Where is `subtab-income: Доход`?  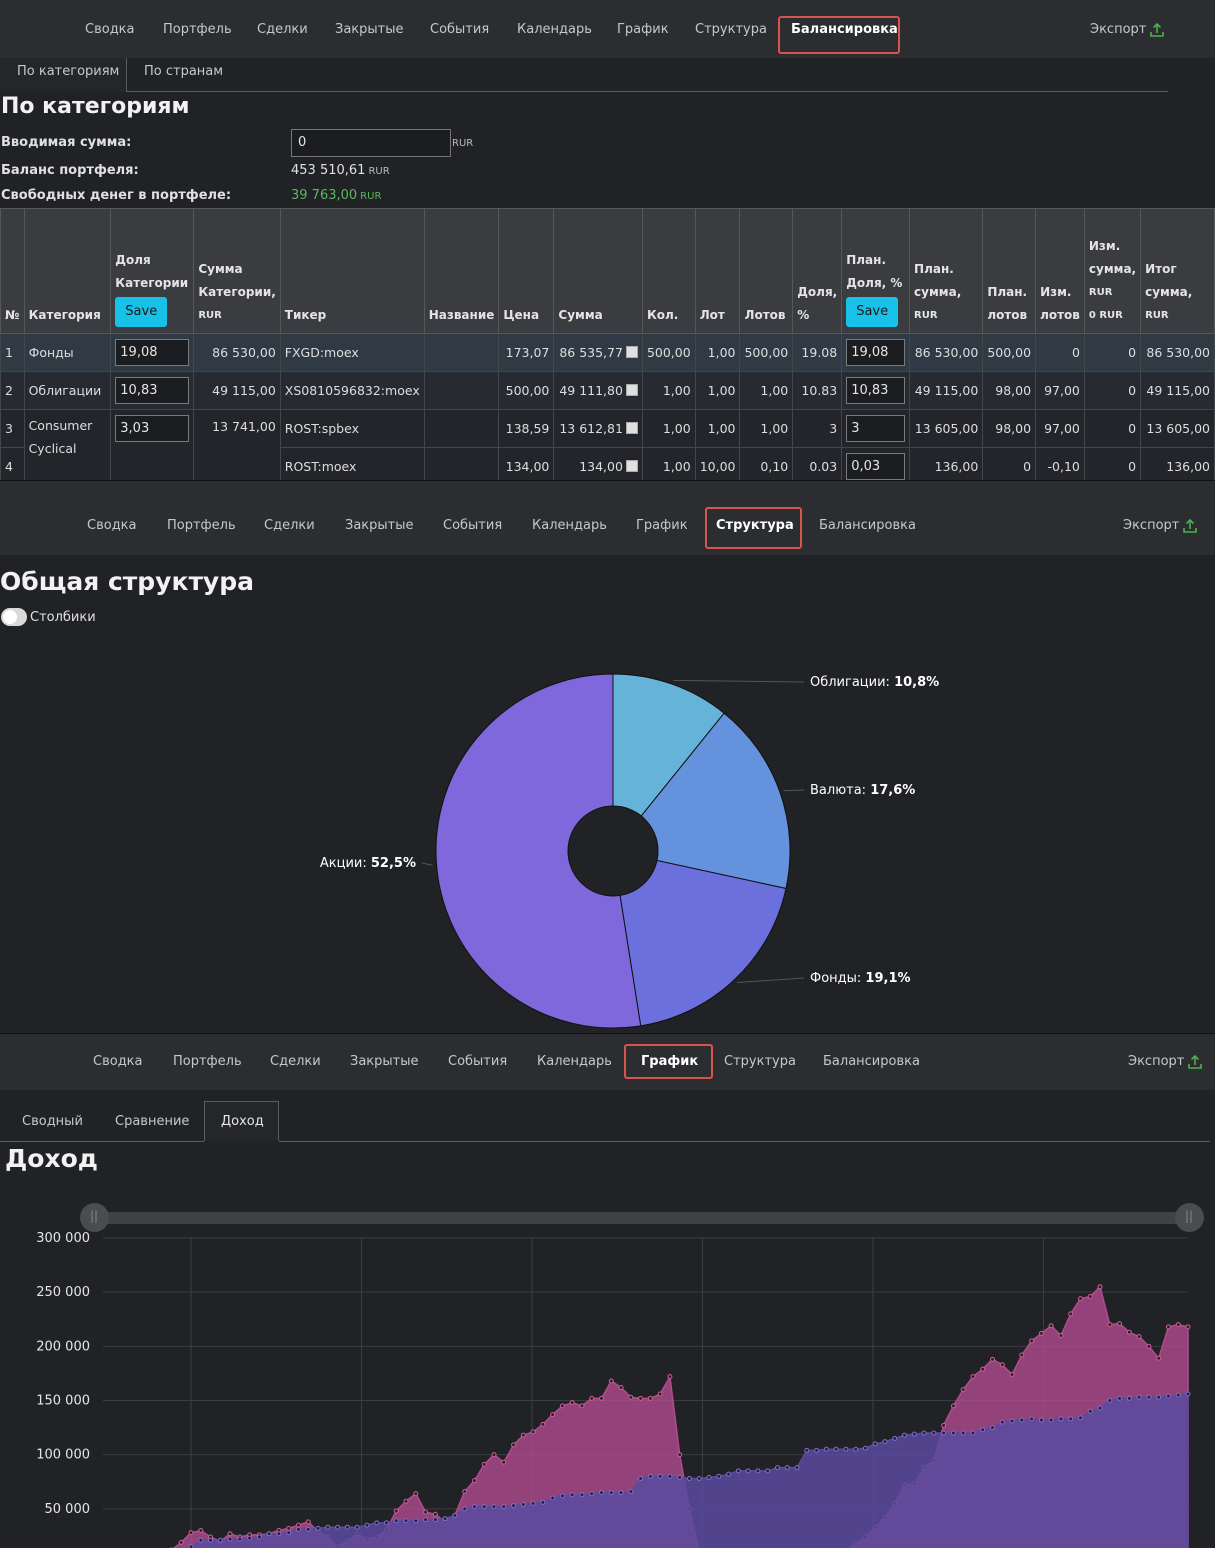 subtab-income: Доход is located at coordinates (241, 1121).